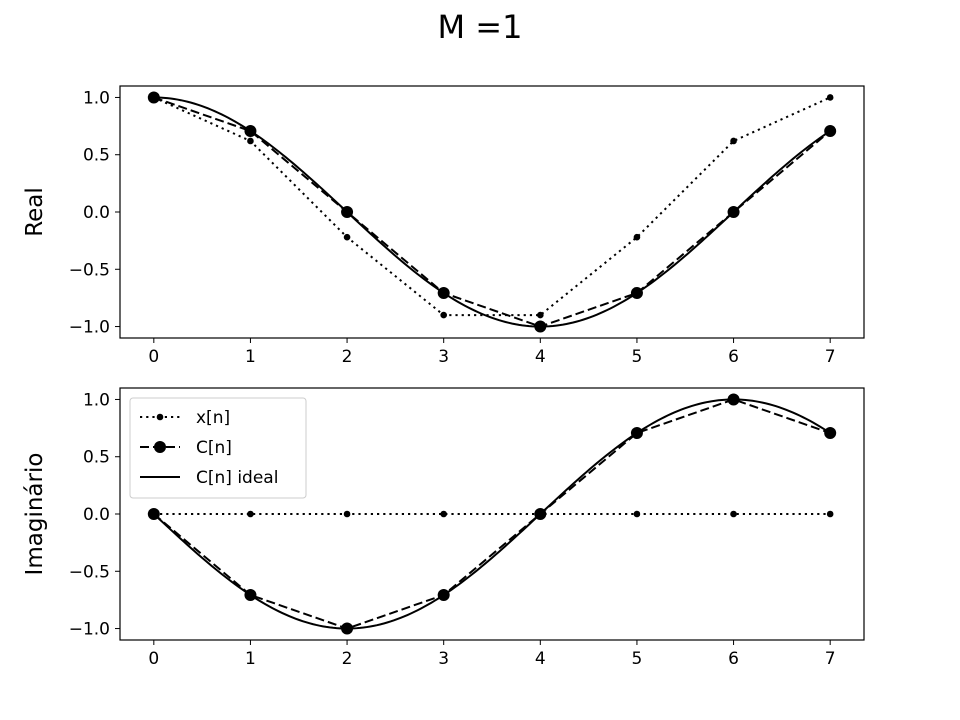 The image size is (960, 720). I want to click on legend-box, so click(218, 448).